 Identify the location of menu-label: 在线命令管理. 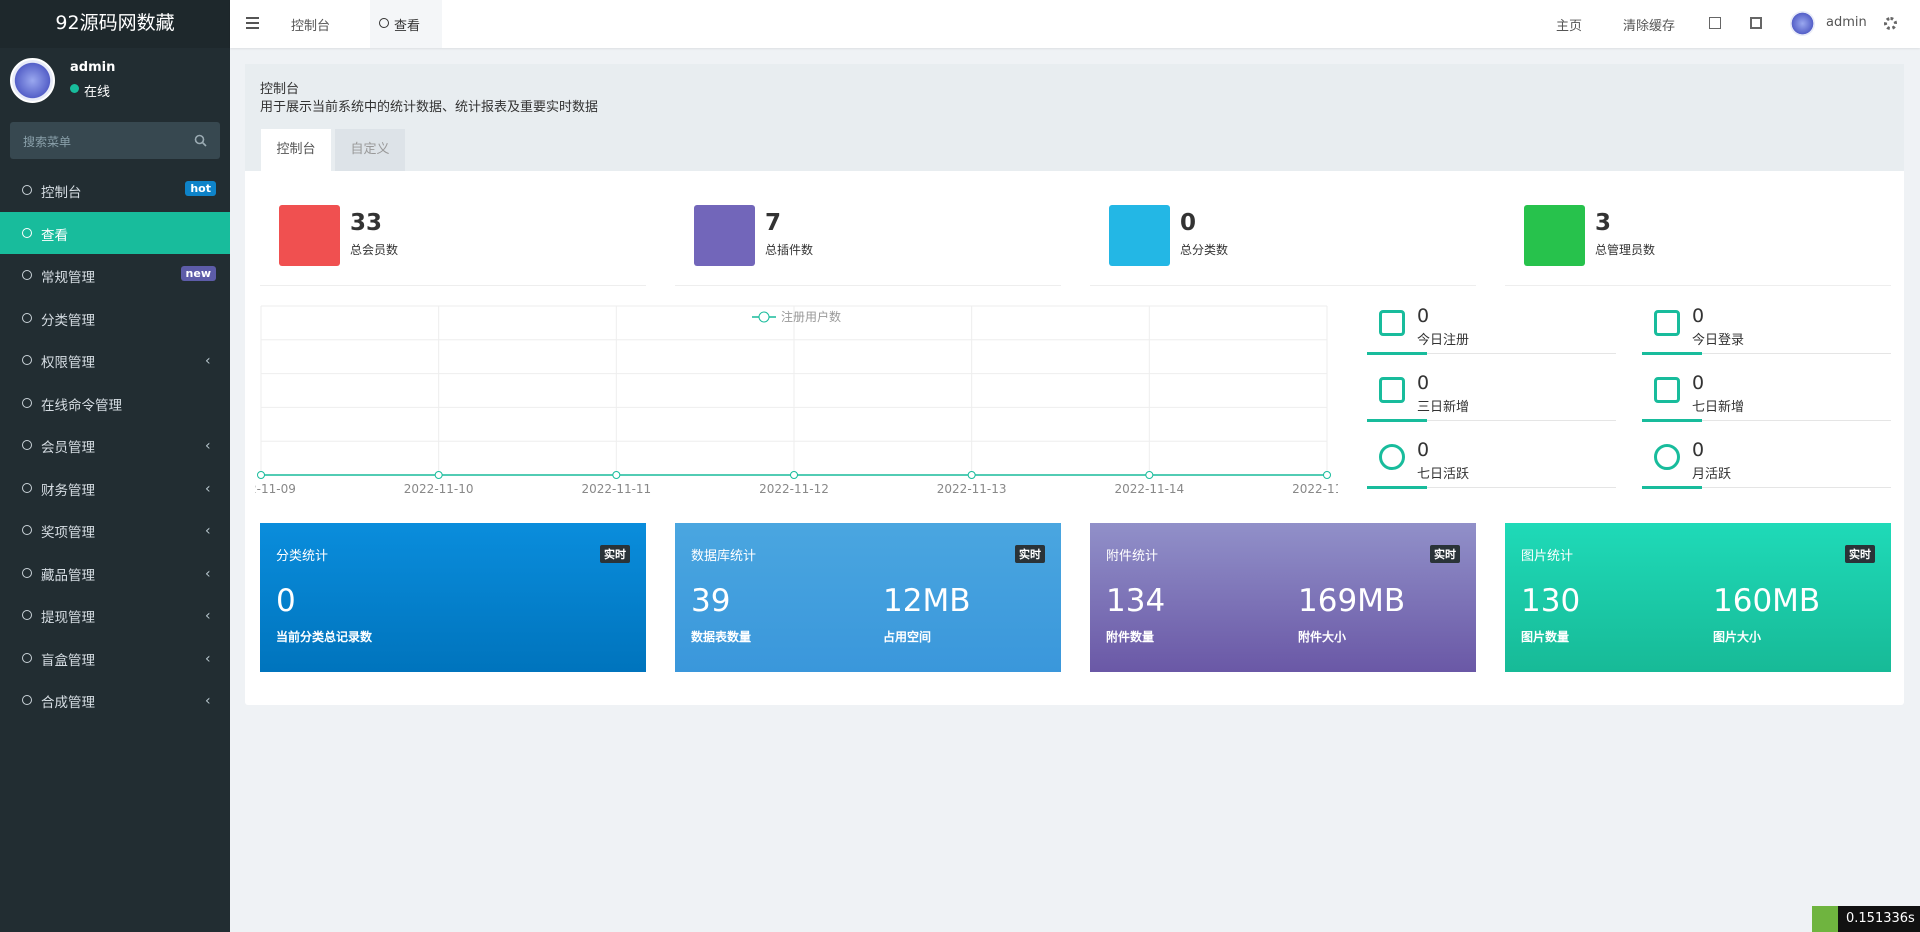
(81, 405).